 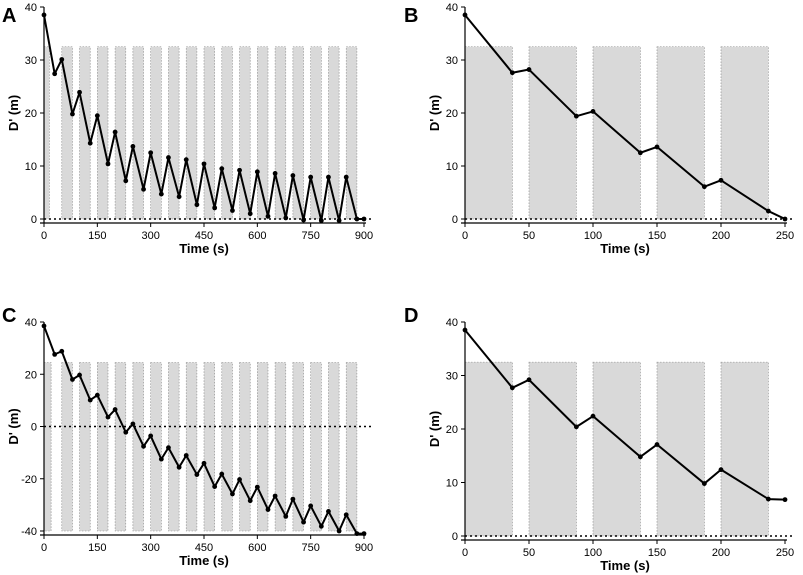 What do you see at coordinates (9, 16) in the screenshot?
I see `panel-letter: A` at bounding box center [9, 16].